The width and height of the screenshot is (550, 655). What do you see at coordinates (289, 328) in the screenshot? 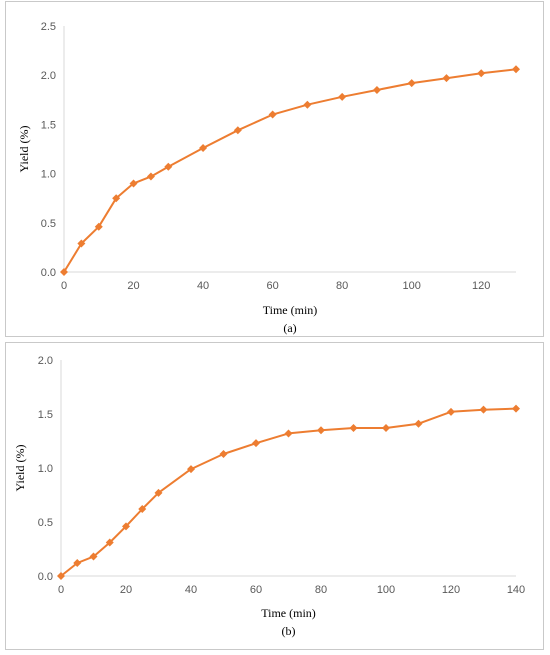
I see `panel-caption: (a)` at bounding box center [289, 328].